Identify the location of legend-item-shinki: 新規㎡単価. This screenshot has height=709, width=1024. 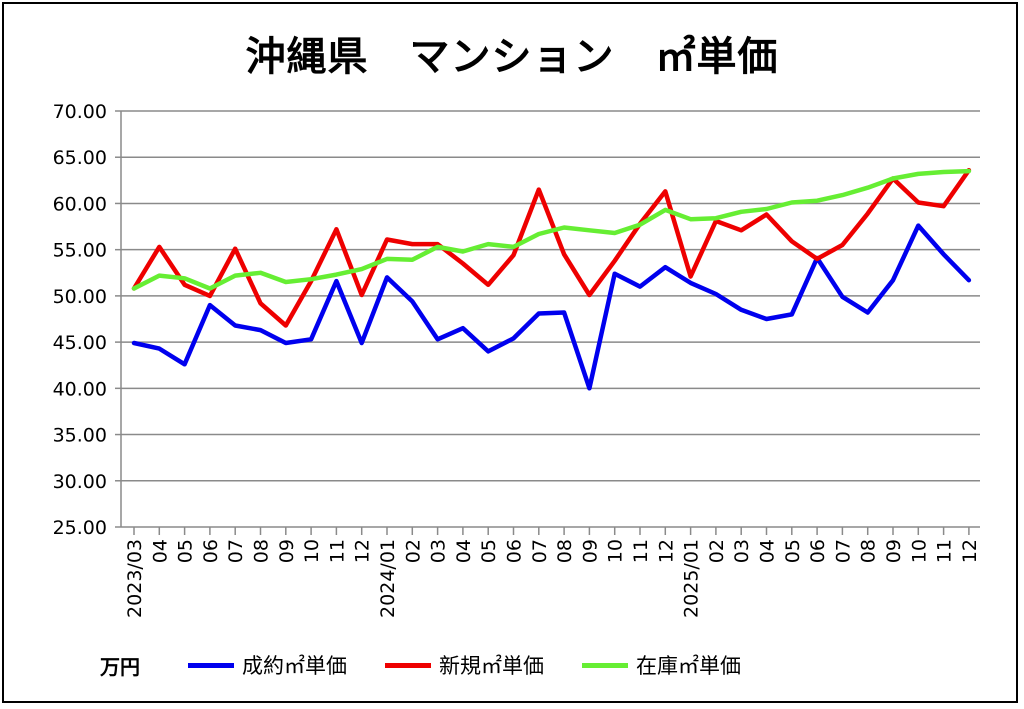
(464, 665).